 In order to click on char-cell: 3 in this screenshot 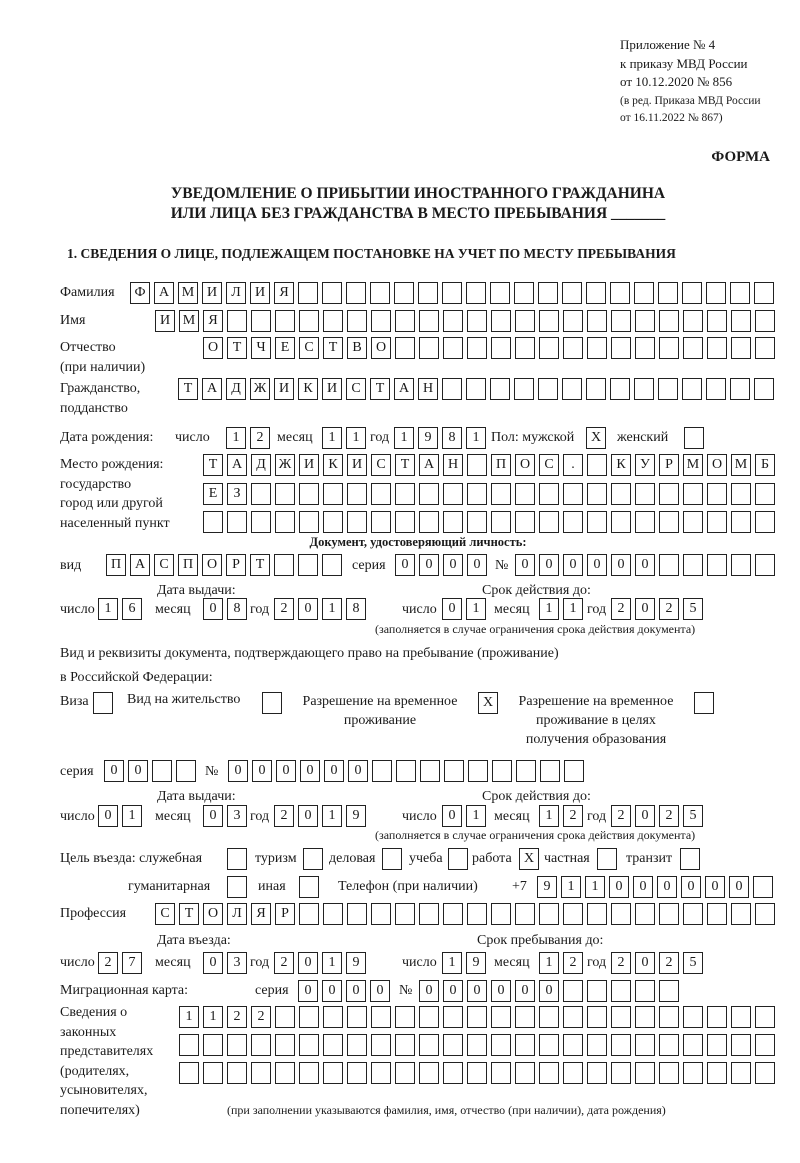, I will do `click(237, 816)`.